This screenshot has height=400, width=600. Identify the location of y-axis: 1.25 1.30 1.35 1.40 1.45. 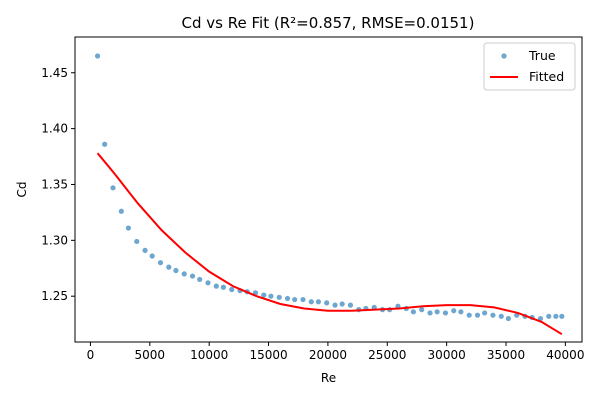
(58, 184).